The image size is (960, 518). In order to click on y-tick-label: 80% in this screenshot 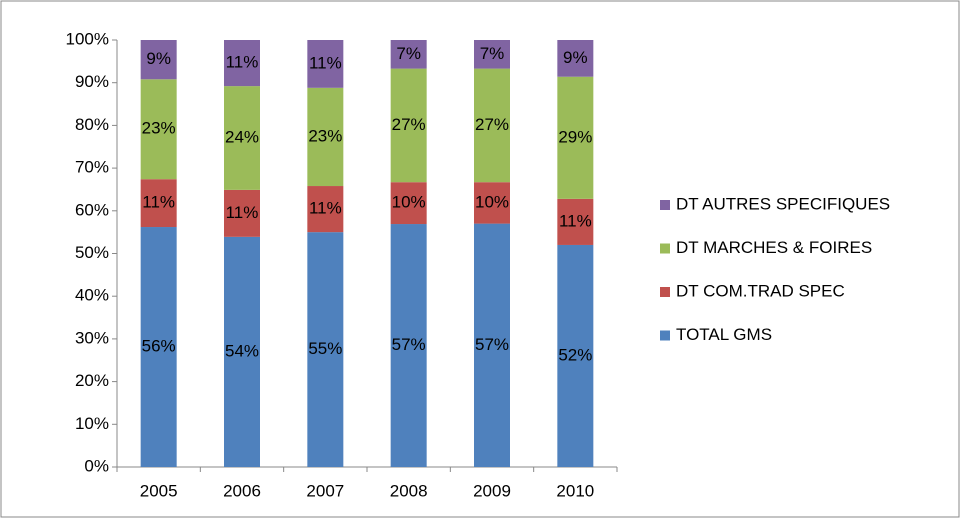, I will do `click(92, 124)`.